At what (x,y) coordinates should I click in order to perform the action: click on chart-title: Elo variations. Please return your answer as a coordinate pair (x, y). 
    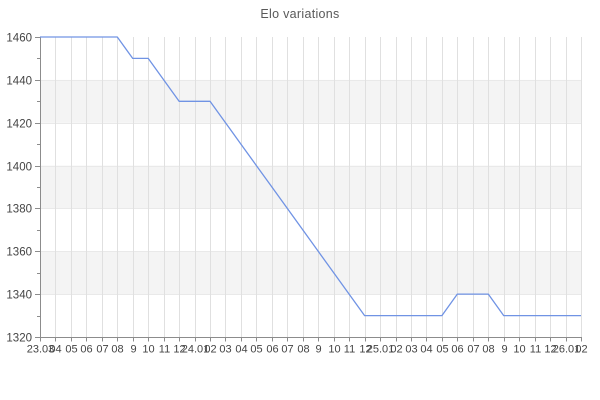
    Looking at the image, I should click on (300, 14).